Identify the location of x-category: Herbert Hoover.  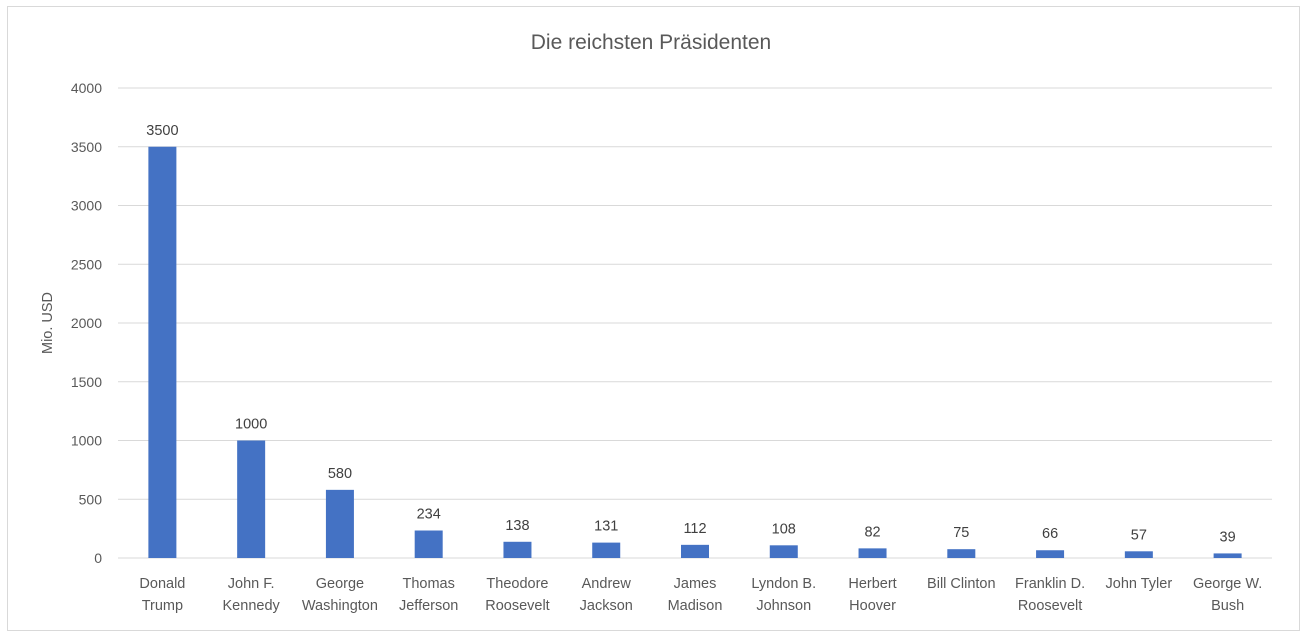
(872, 595).